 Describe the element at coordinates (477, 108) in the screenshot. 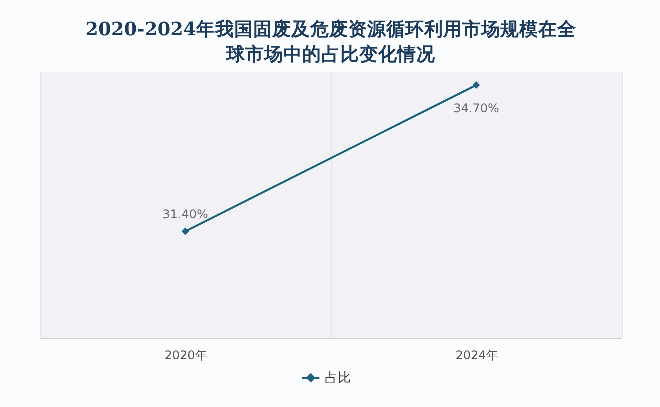

I see `data-label: 34.70%` at that location.